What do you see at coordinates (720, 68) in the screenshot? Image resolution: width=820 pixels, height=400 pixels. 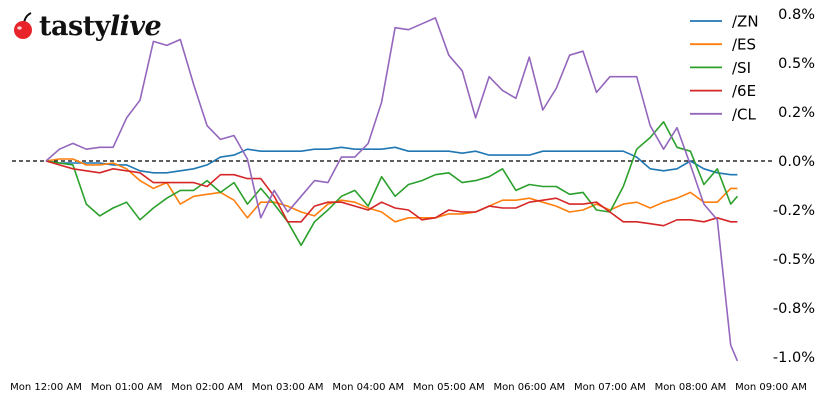 I see `legend-item: /SI` at bounding box center [720, 68].